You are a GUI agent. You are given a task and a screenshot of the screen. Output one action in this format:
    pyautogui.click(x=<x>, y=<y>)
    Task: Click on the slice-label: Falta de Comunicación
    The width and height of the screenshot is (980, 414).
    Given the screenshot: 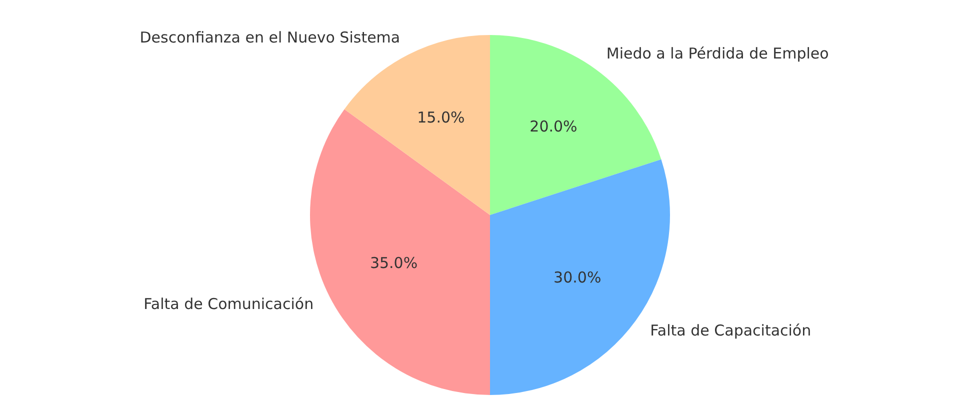 What is the action you would take?
    pyautogui.click(x=229, y=303)
    